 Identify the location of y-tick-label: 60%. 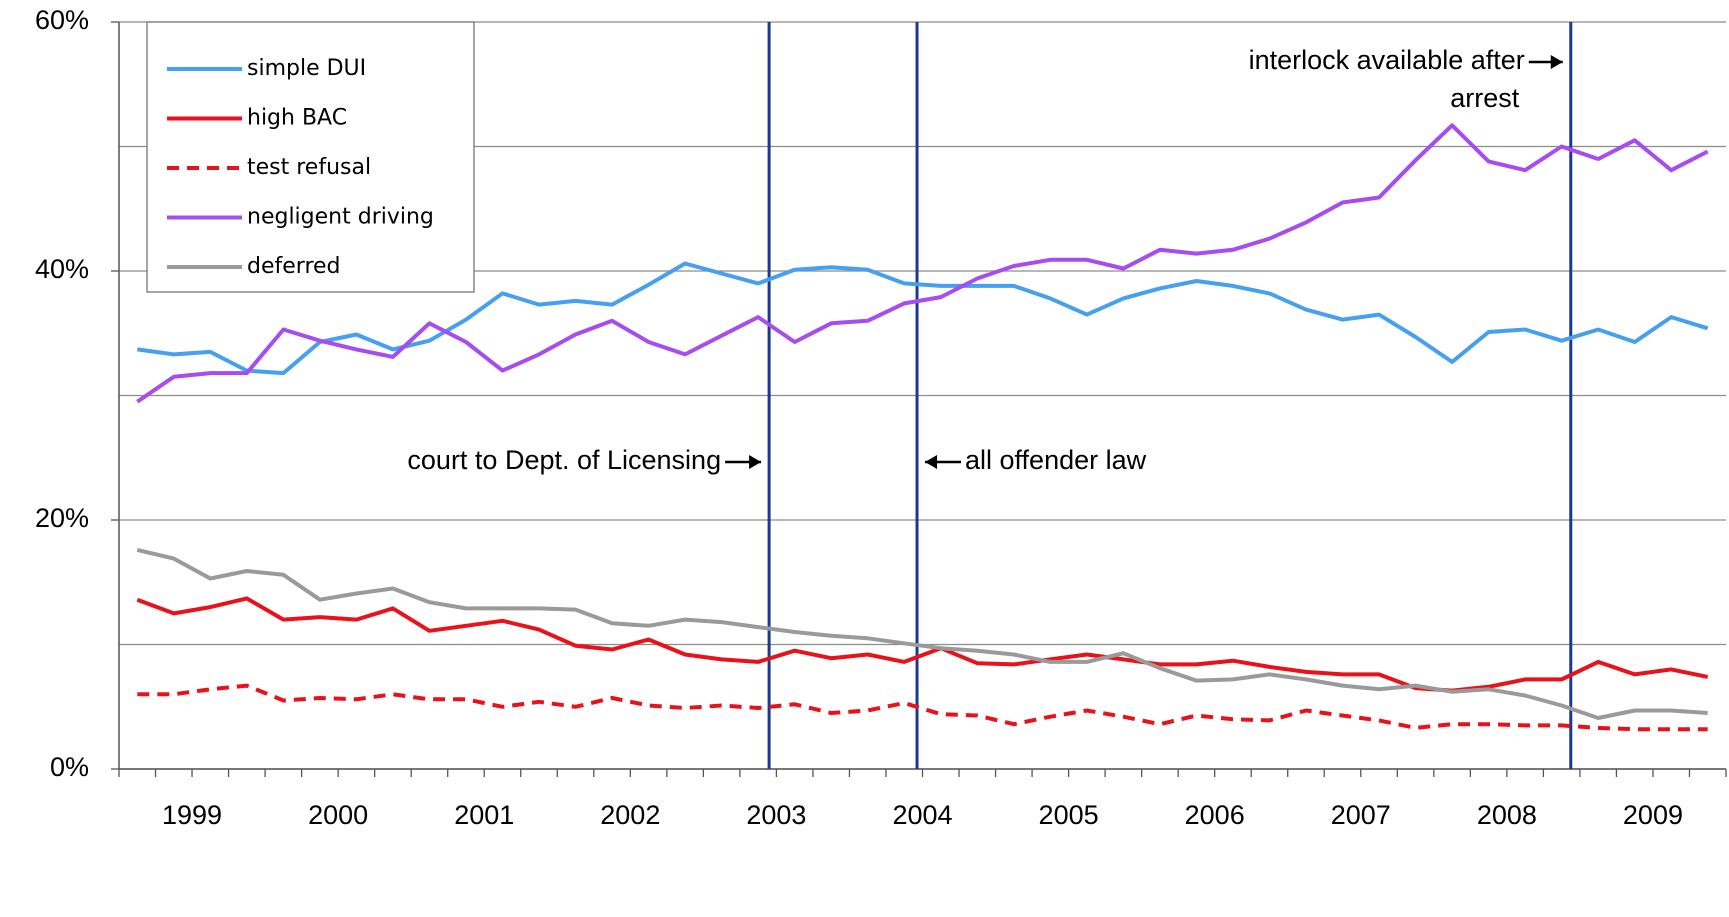
(62, 20).